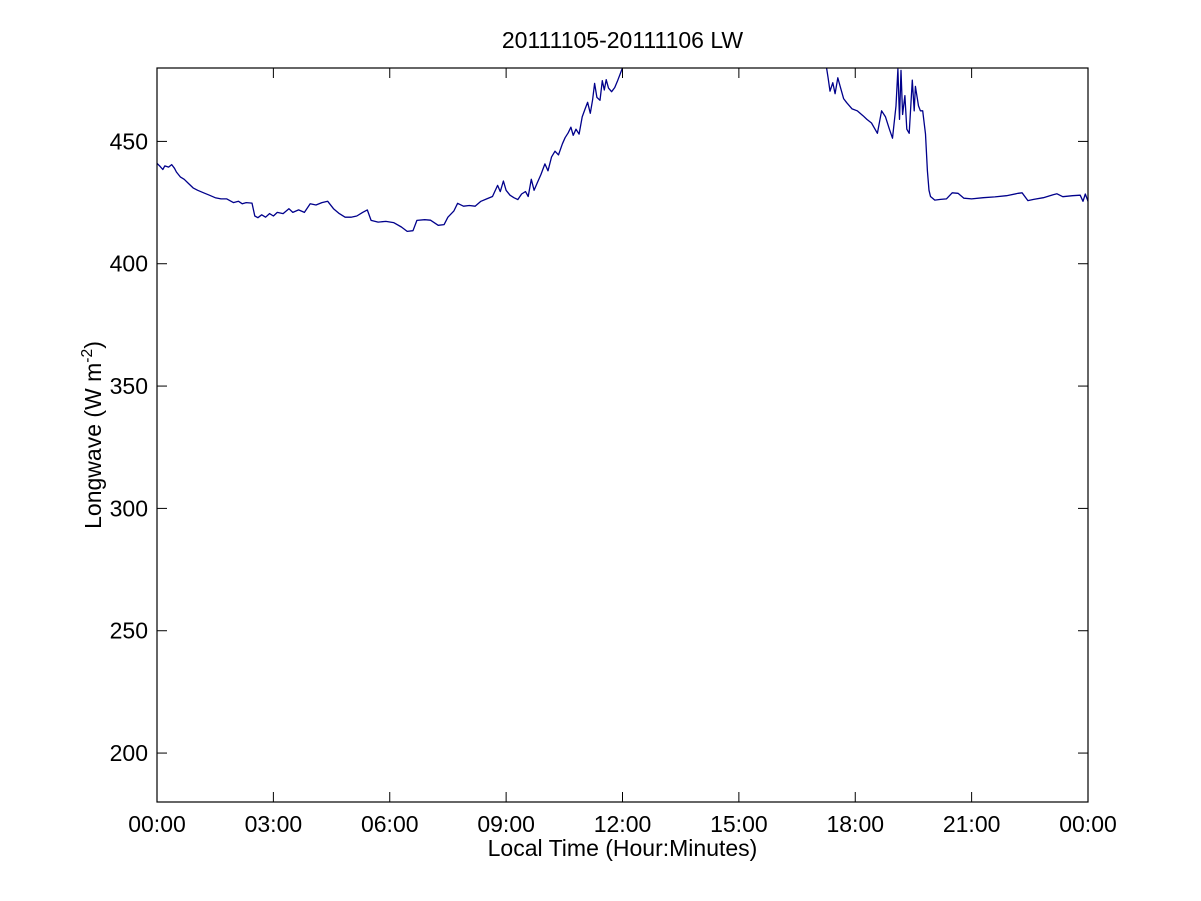 This screenshot has height=901, width=1201. Describe the element at coordinates (622, 40) in the screenshot. I see `chart-title: 20111105-20111106 LW` at that location.